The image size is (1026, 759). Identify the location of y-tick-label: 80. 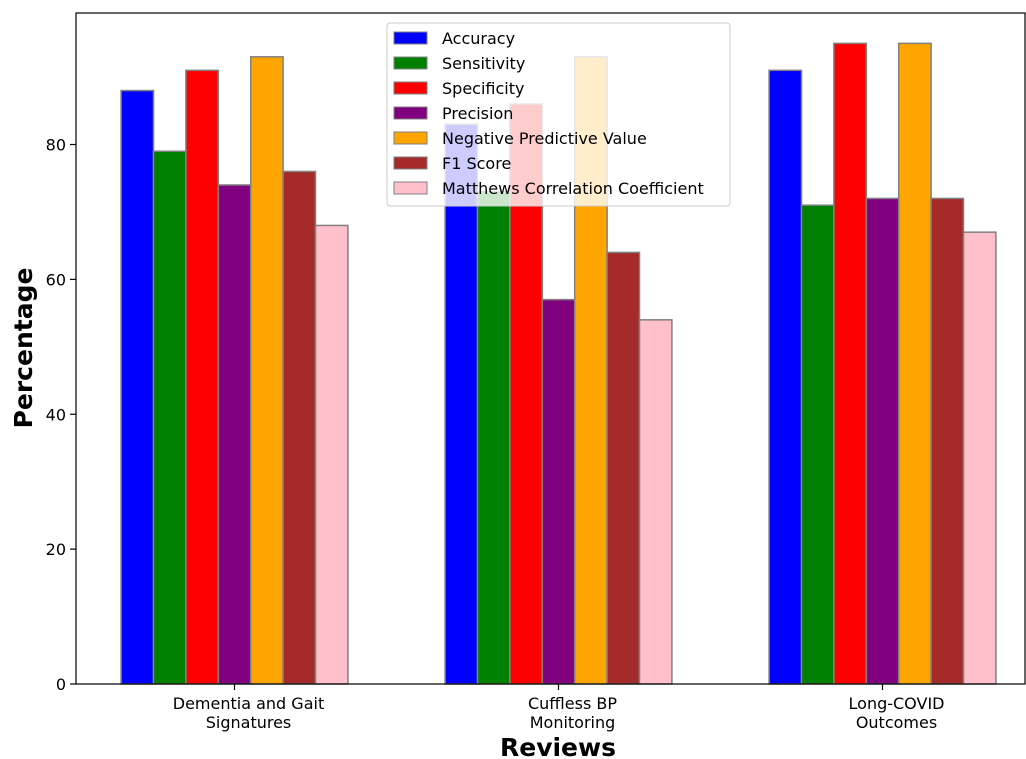
(56, 145).